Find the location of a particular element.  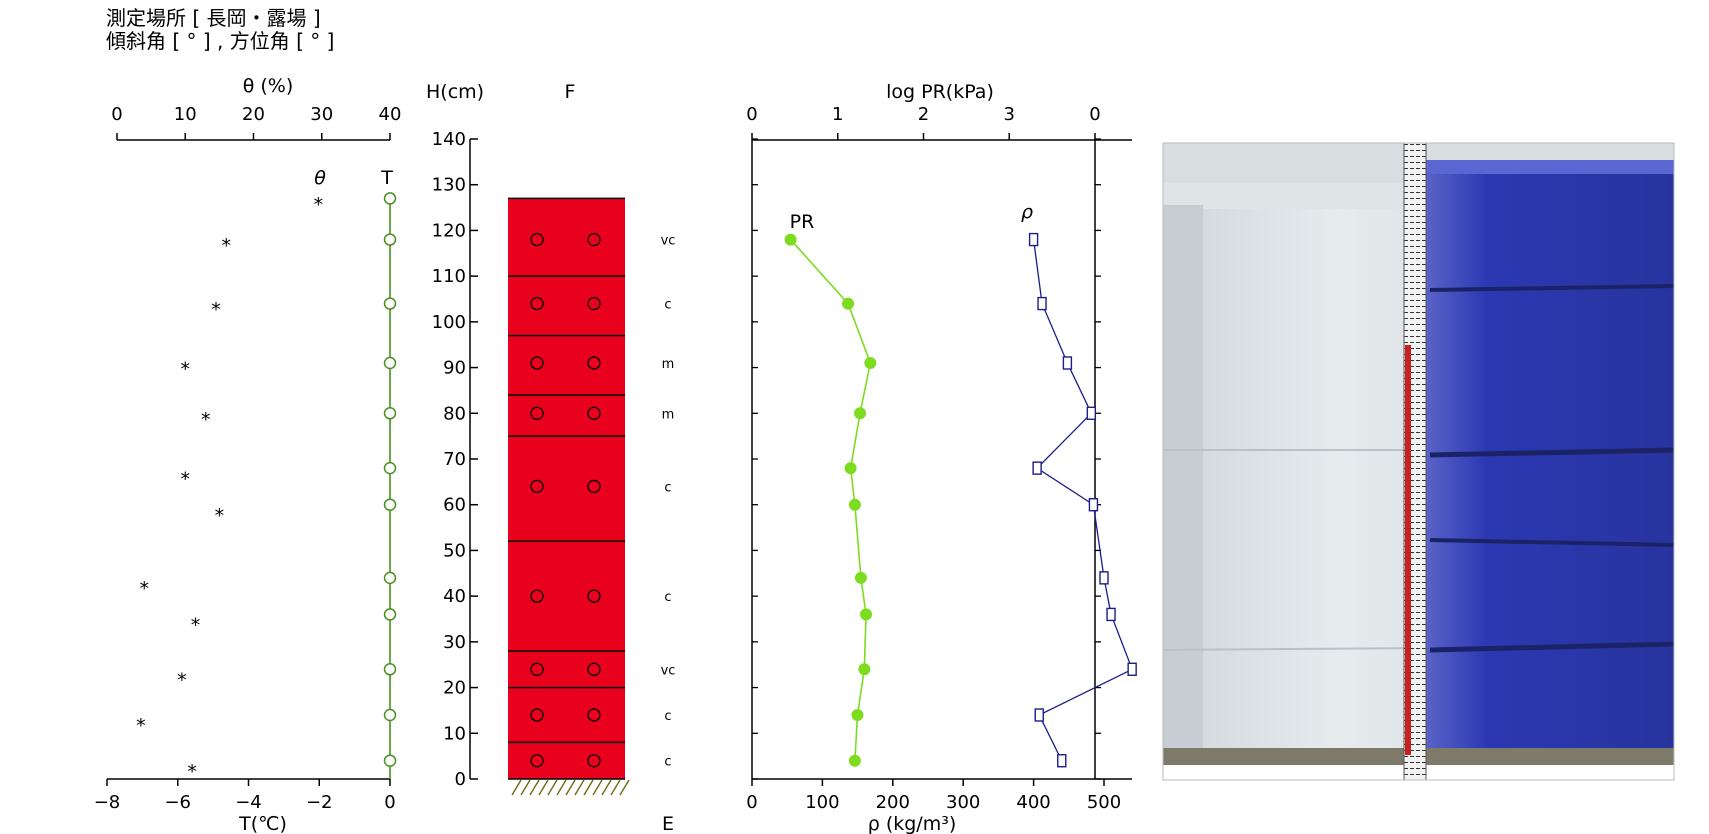

height-axis-ticks: 0 10 20 30 40 50 60 70 80 90 100 110 120 130 140 is located at coordinates (455, 459).